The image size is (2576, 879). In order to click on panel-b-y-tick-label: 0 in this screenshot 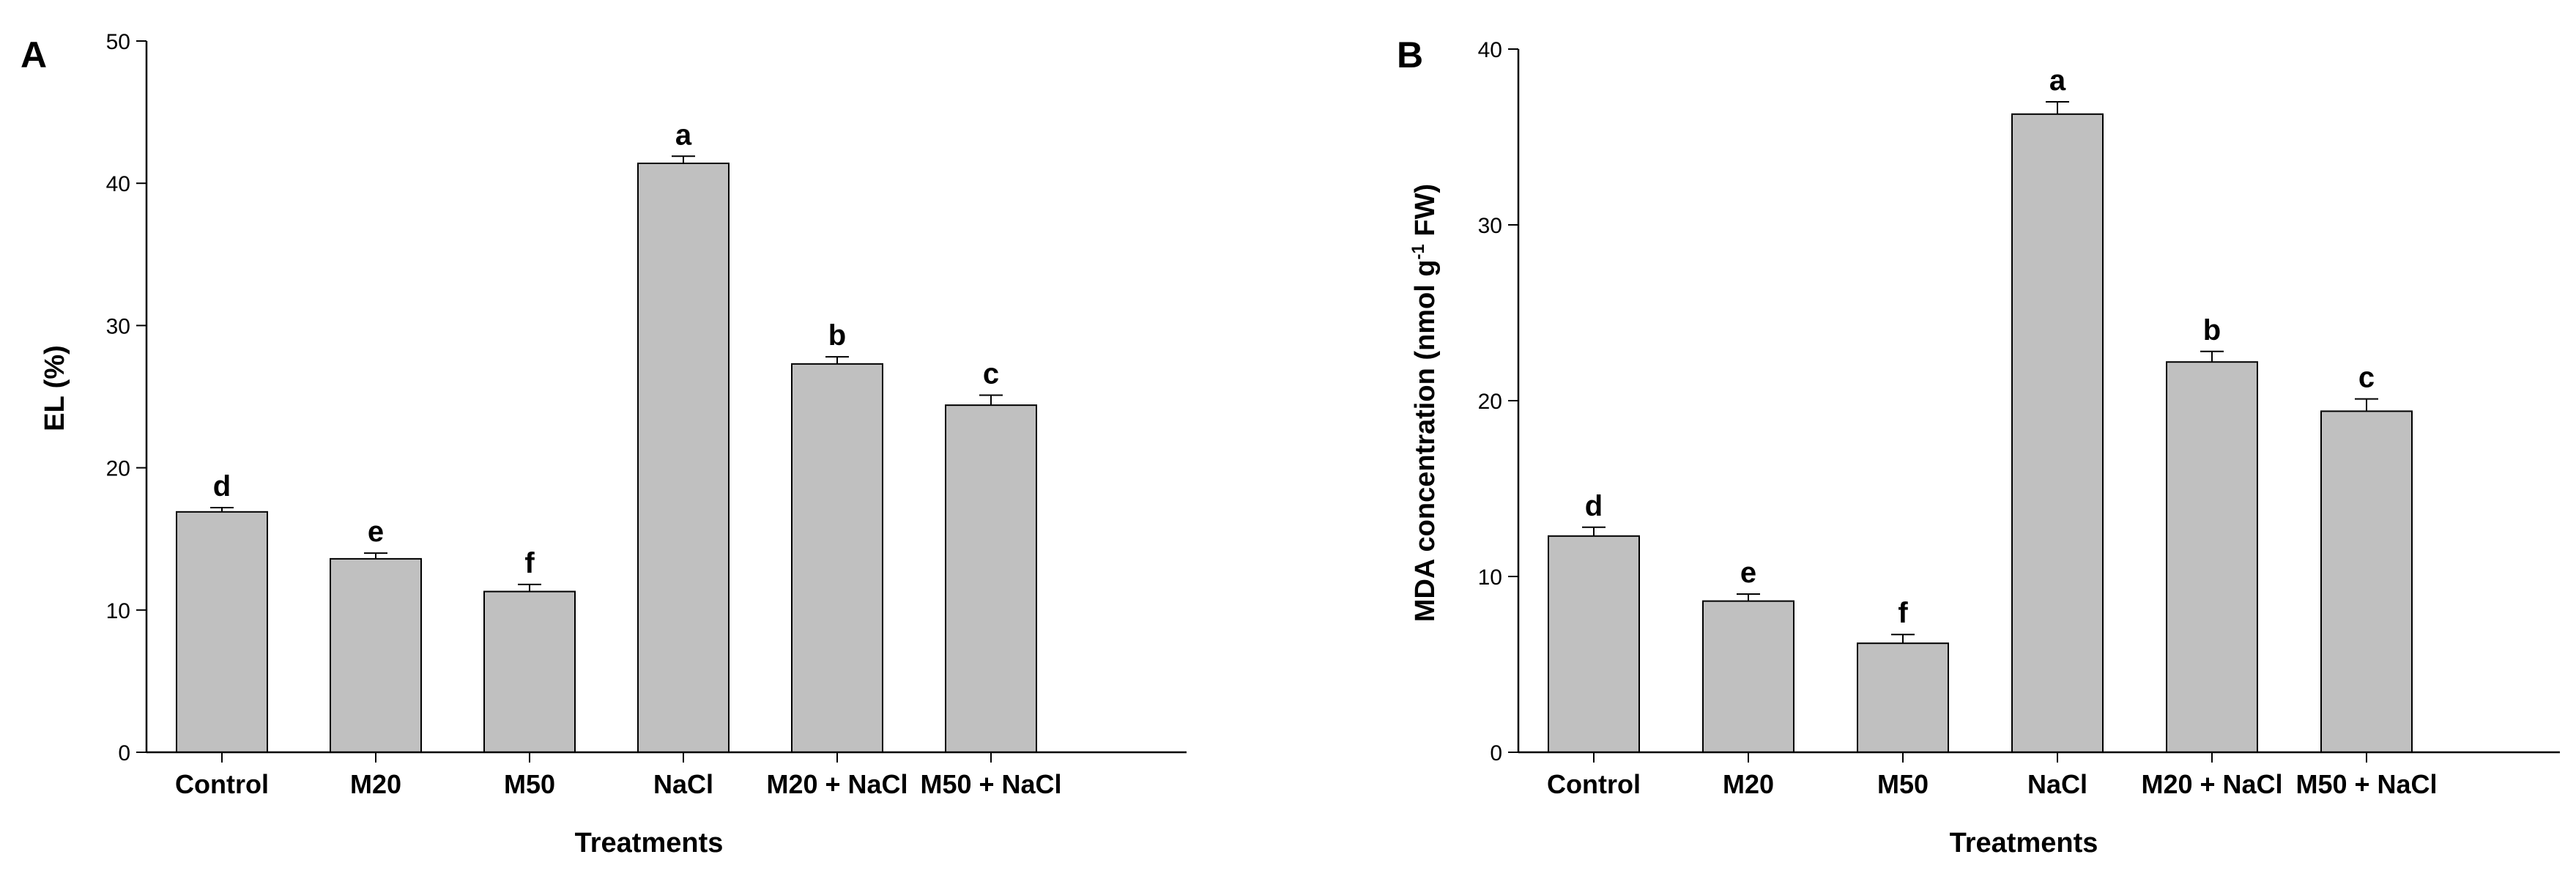, I will do `click(1496, 753)`.